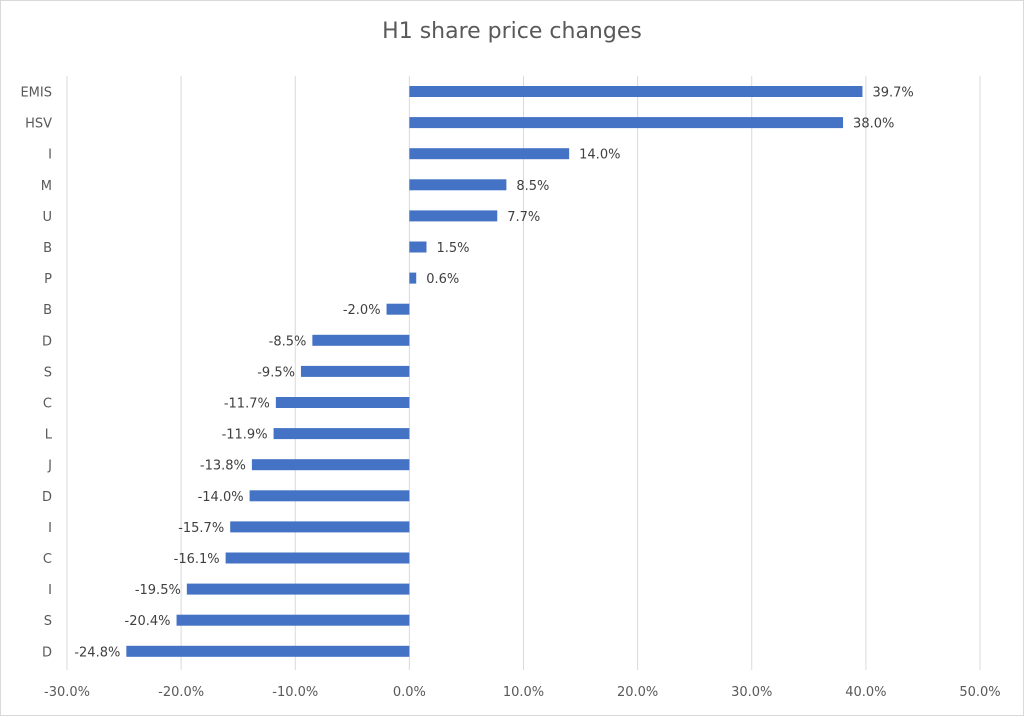 The height and width of the screenshot is (716, 1024). What do you see at coordinates (48, 279) in the screenshot?
I see `category-label: P` at bounding box center [48, 279].